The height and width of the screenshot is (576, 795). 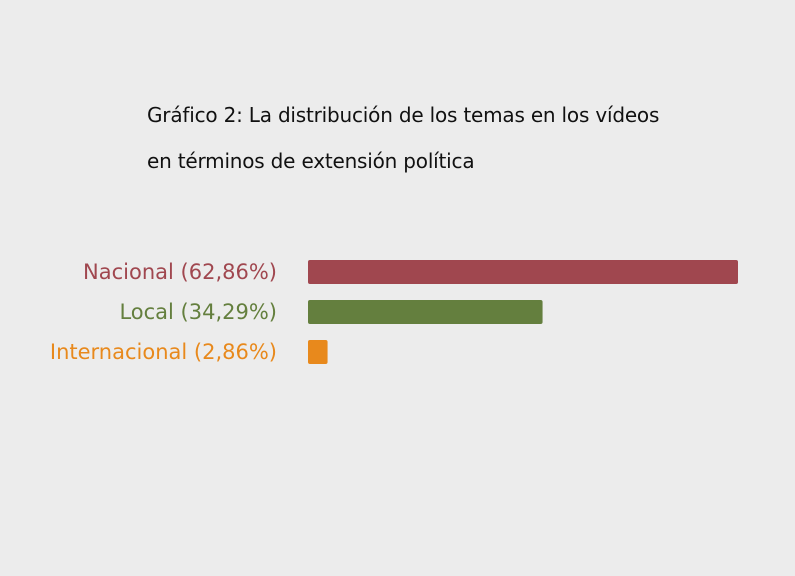 What do you see at coordinates (311, 161) in the screenshot?
I see `chart-title-line-2: en términos de extensión política` at bounding box center [311, 161].